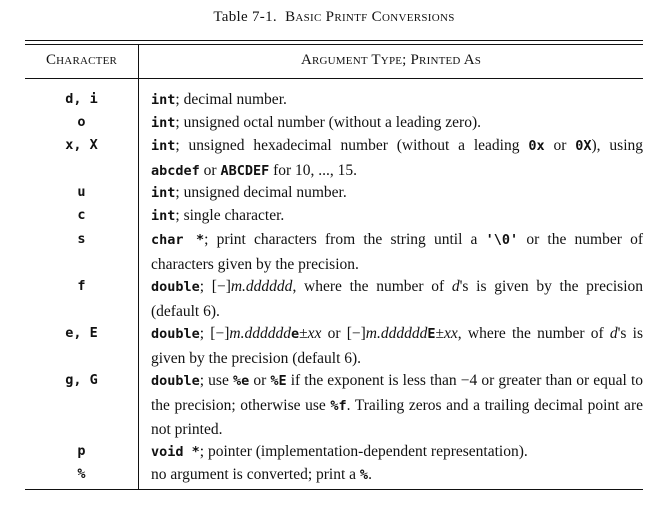 The height and width of the screenshot is (517, 668). Describe the element at coordinates (536, 146) in the screenshot. I see `code-literal: 0x` at that location.